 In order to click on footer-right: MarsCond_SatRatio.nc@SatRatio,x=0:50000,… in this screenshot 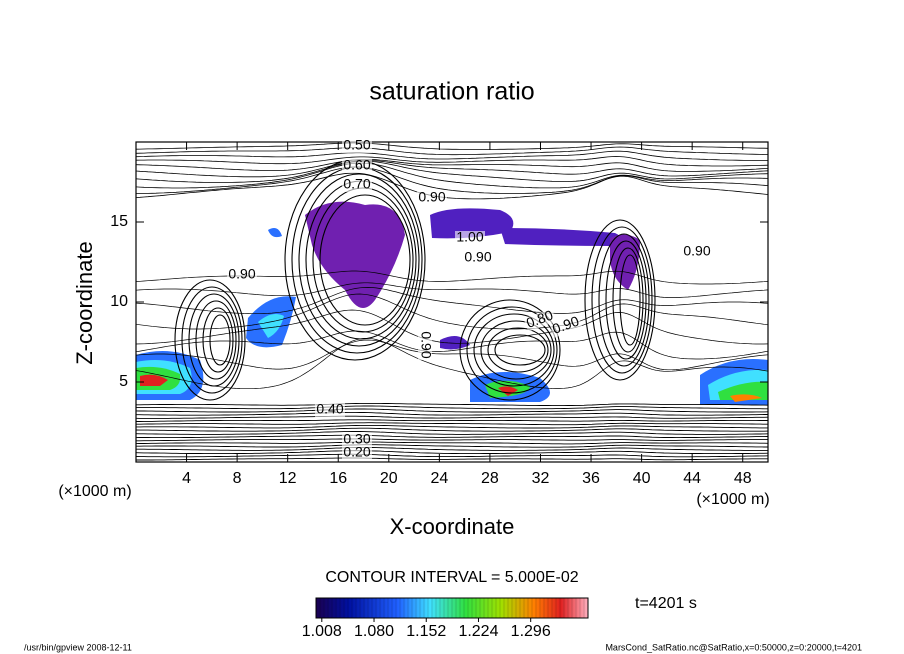, I will do `click(733, 647)`.